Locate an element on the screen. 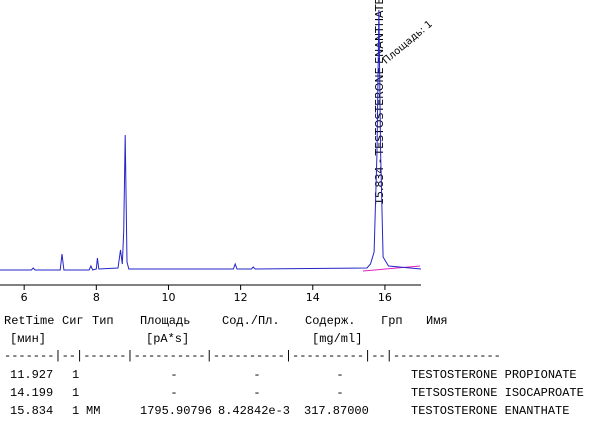 The width and height of the screenshot is (596, 425). column-unit: [pA*s] is located at coordinates (167, 339).